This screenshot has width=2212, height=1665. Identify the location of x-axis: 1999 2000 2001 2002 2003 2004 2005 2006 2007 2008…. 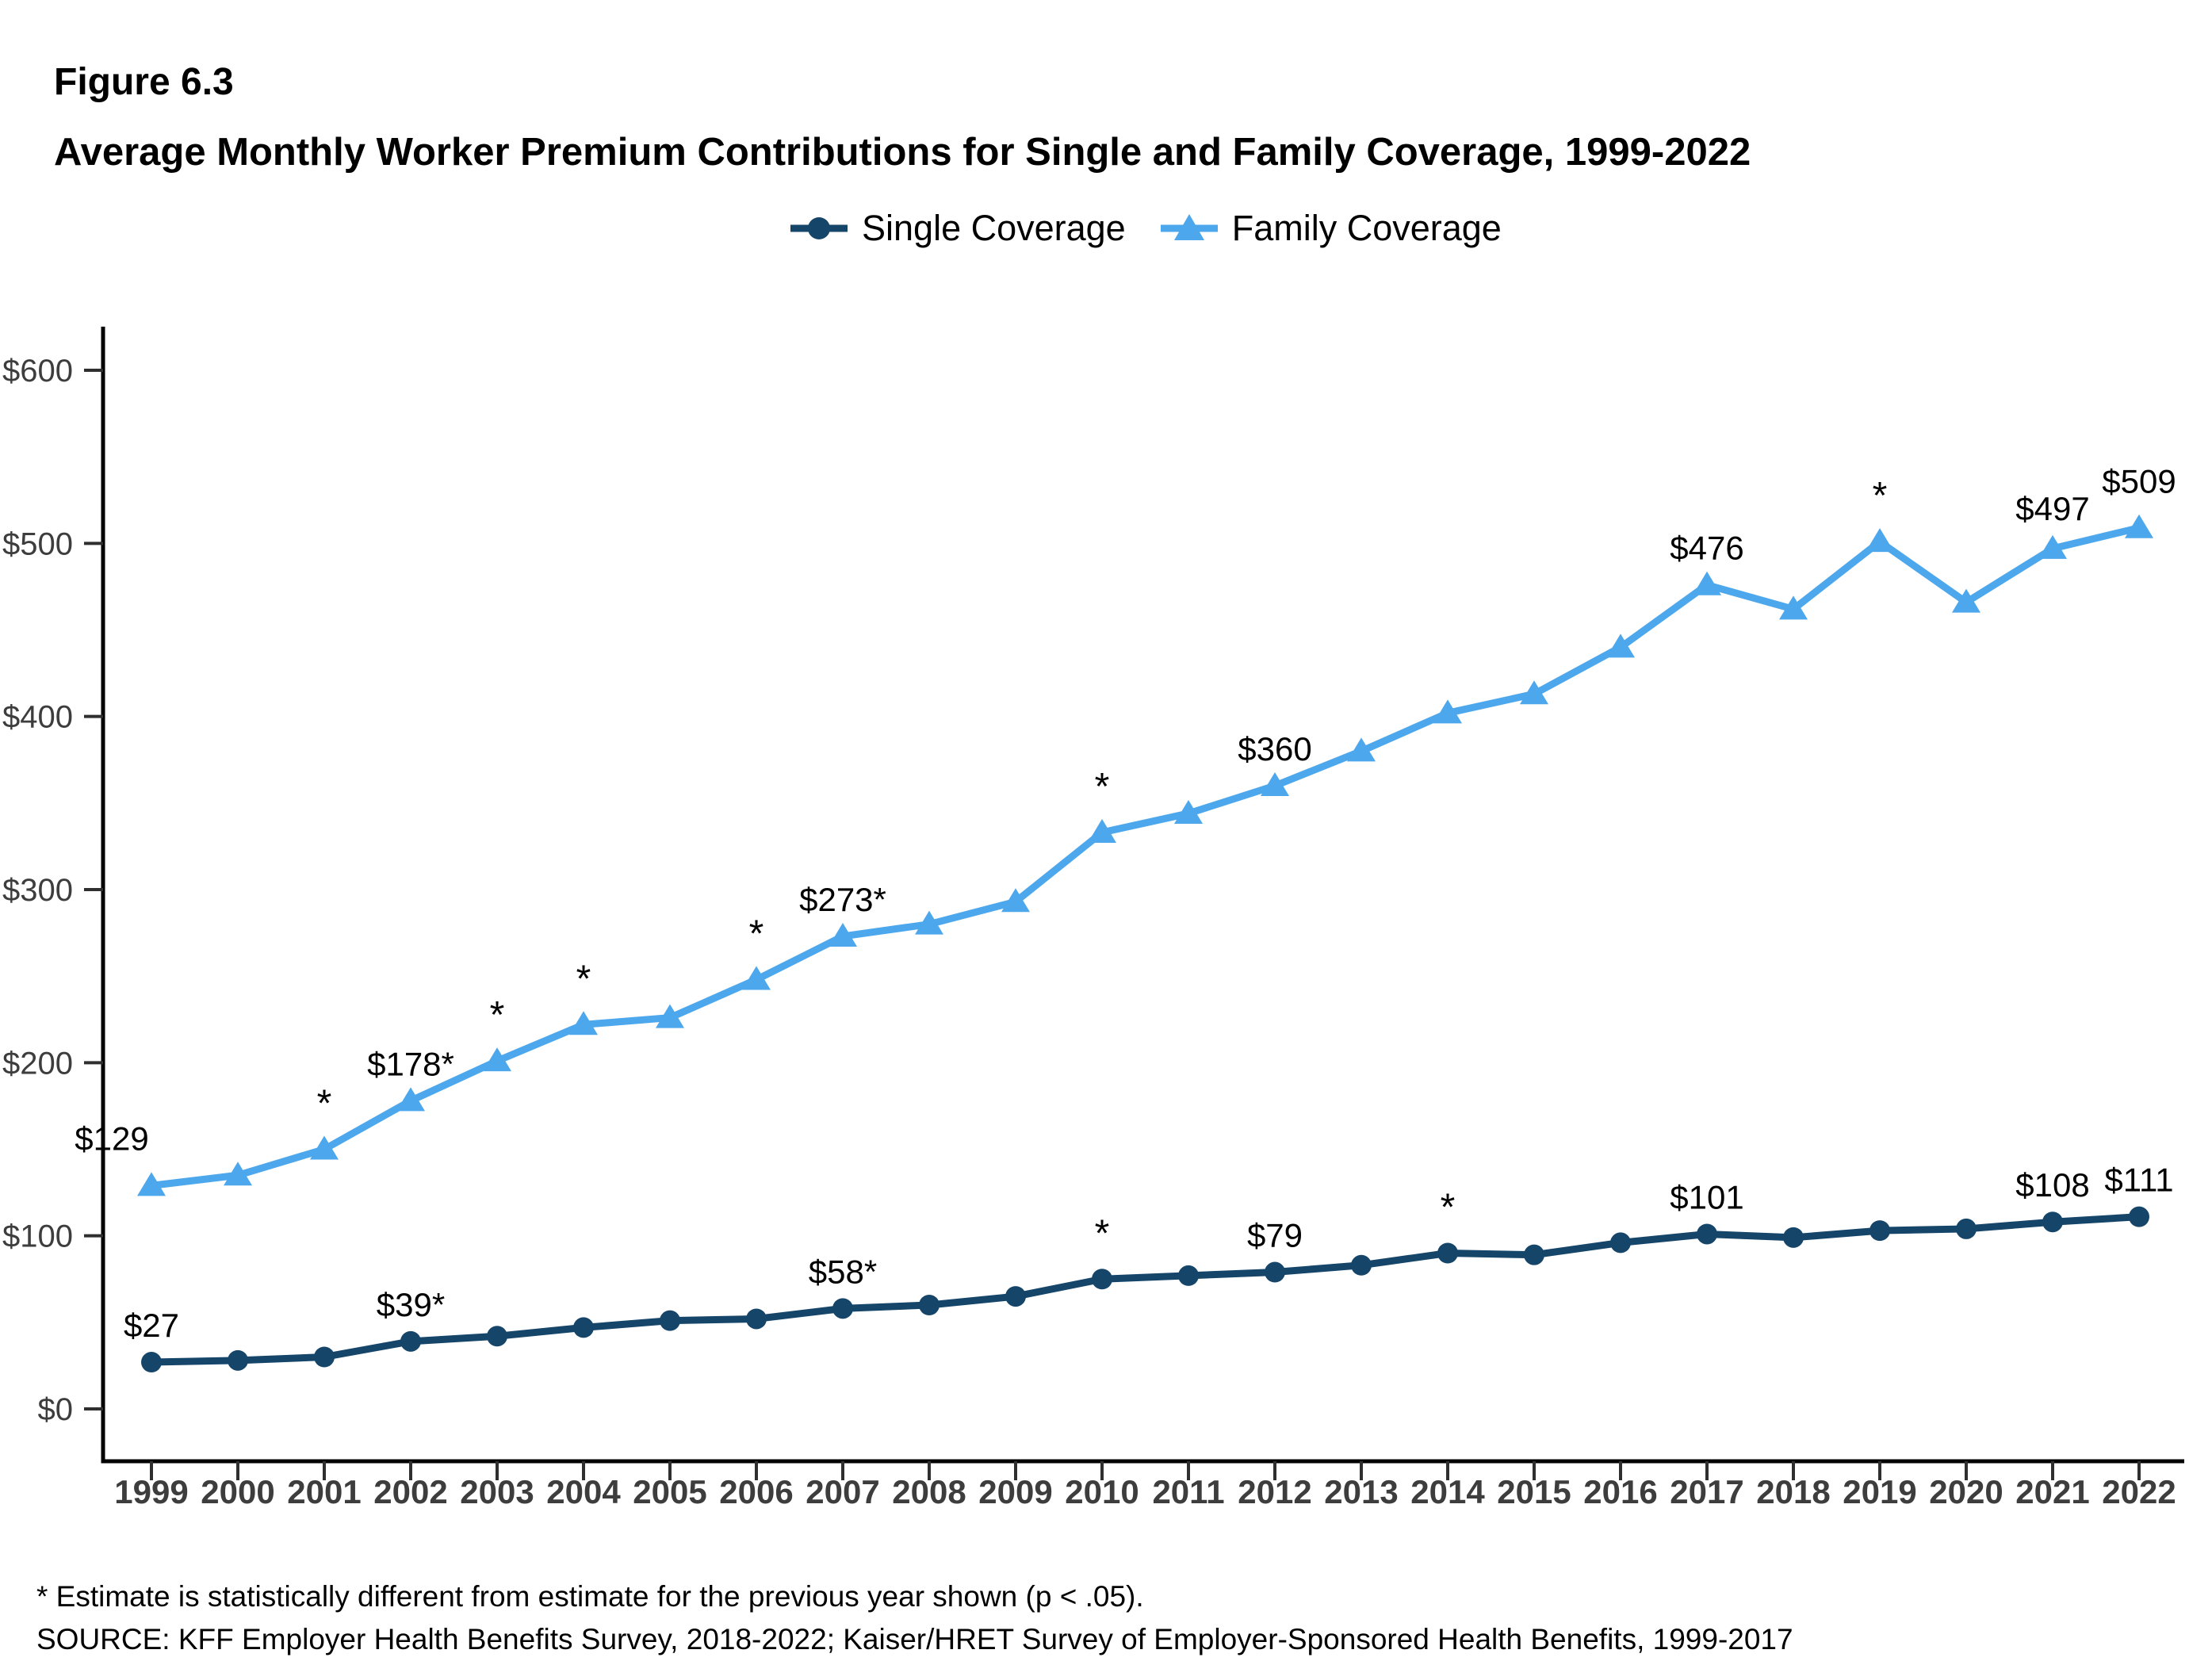
(1142, 1484).